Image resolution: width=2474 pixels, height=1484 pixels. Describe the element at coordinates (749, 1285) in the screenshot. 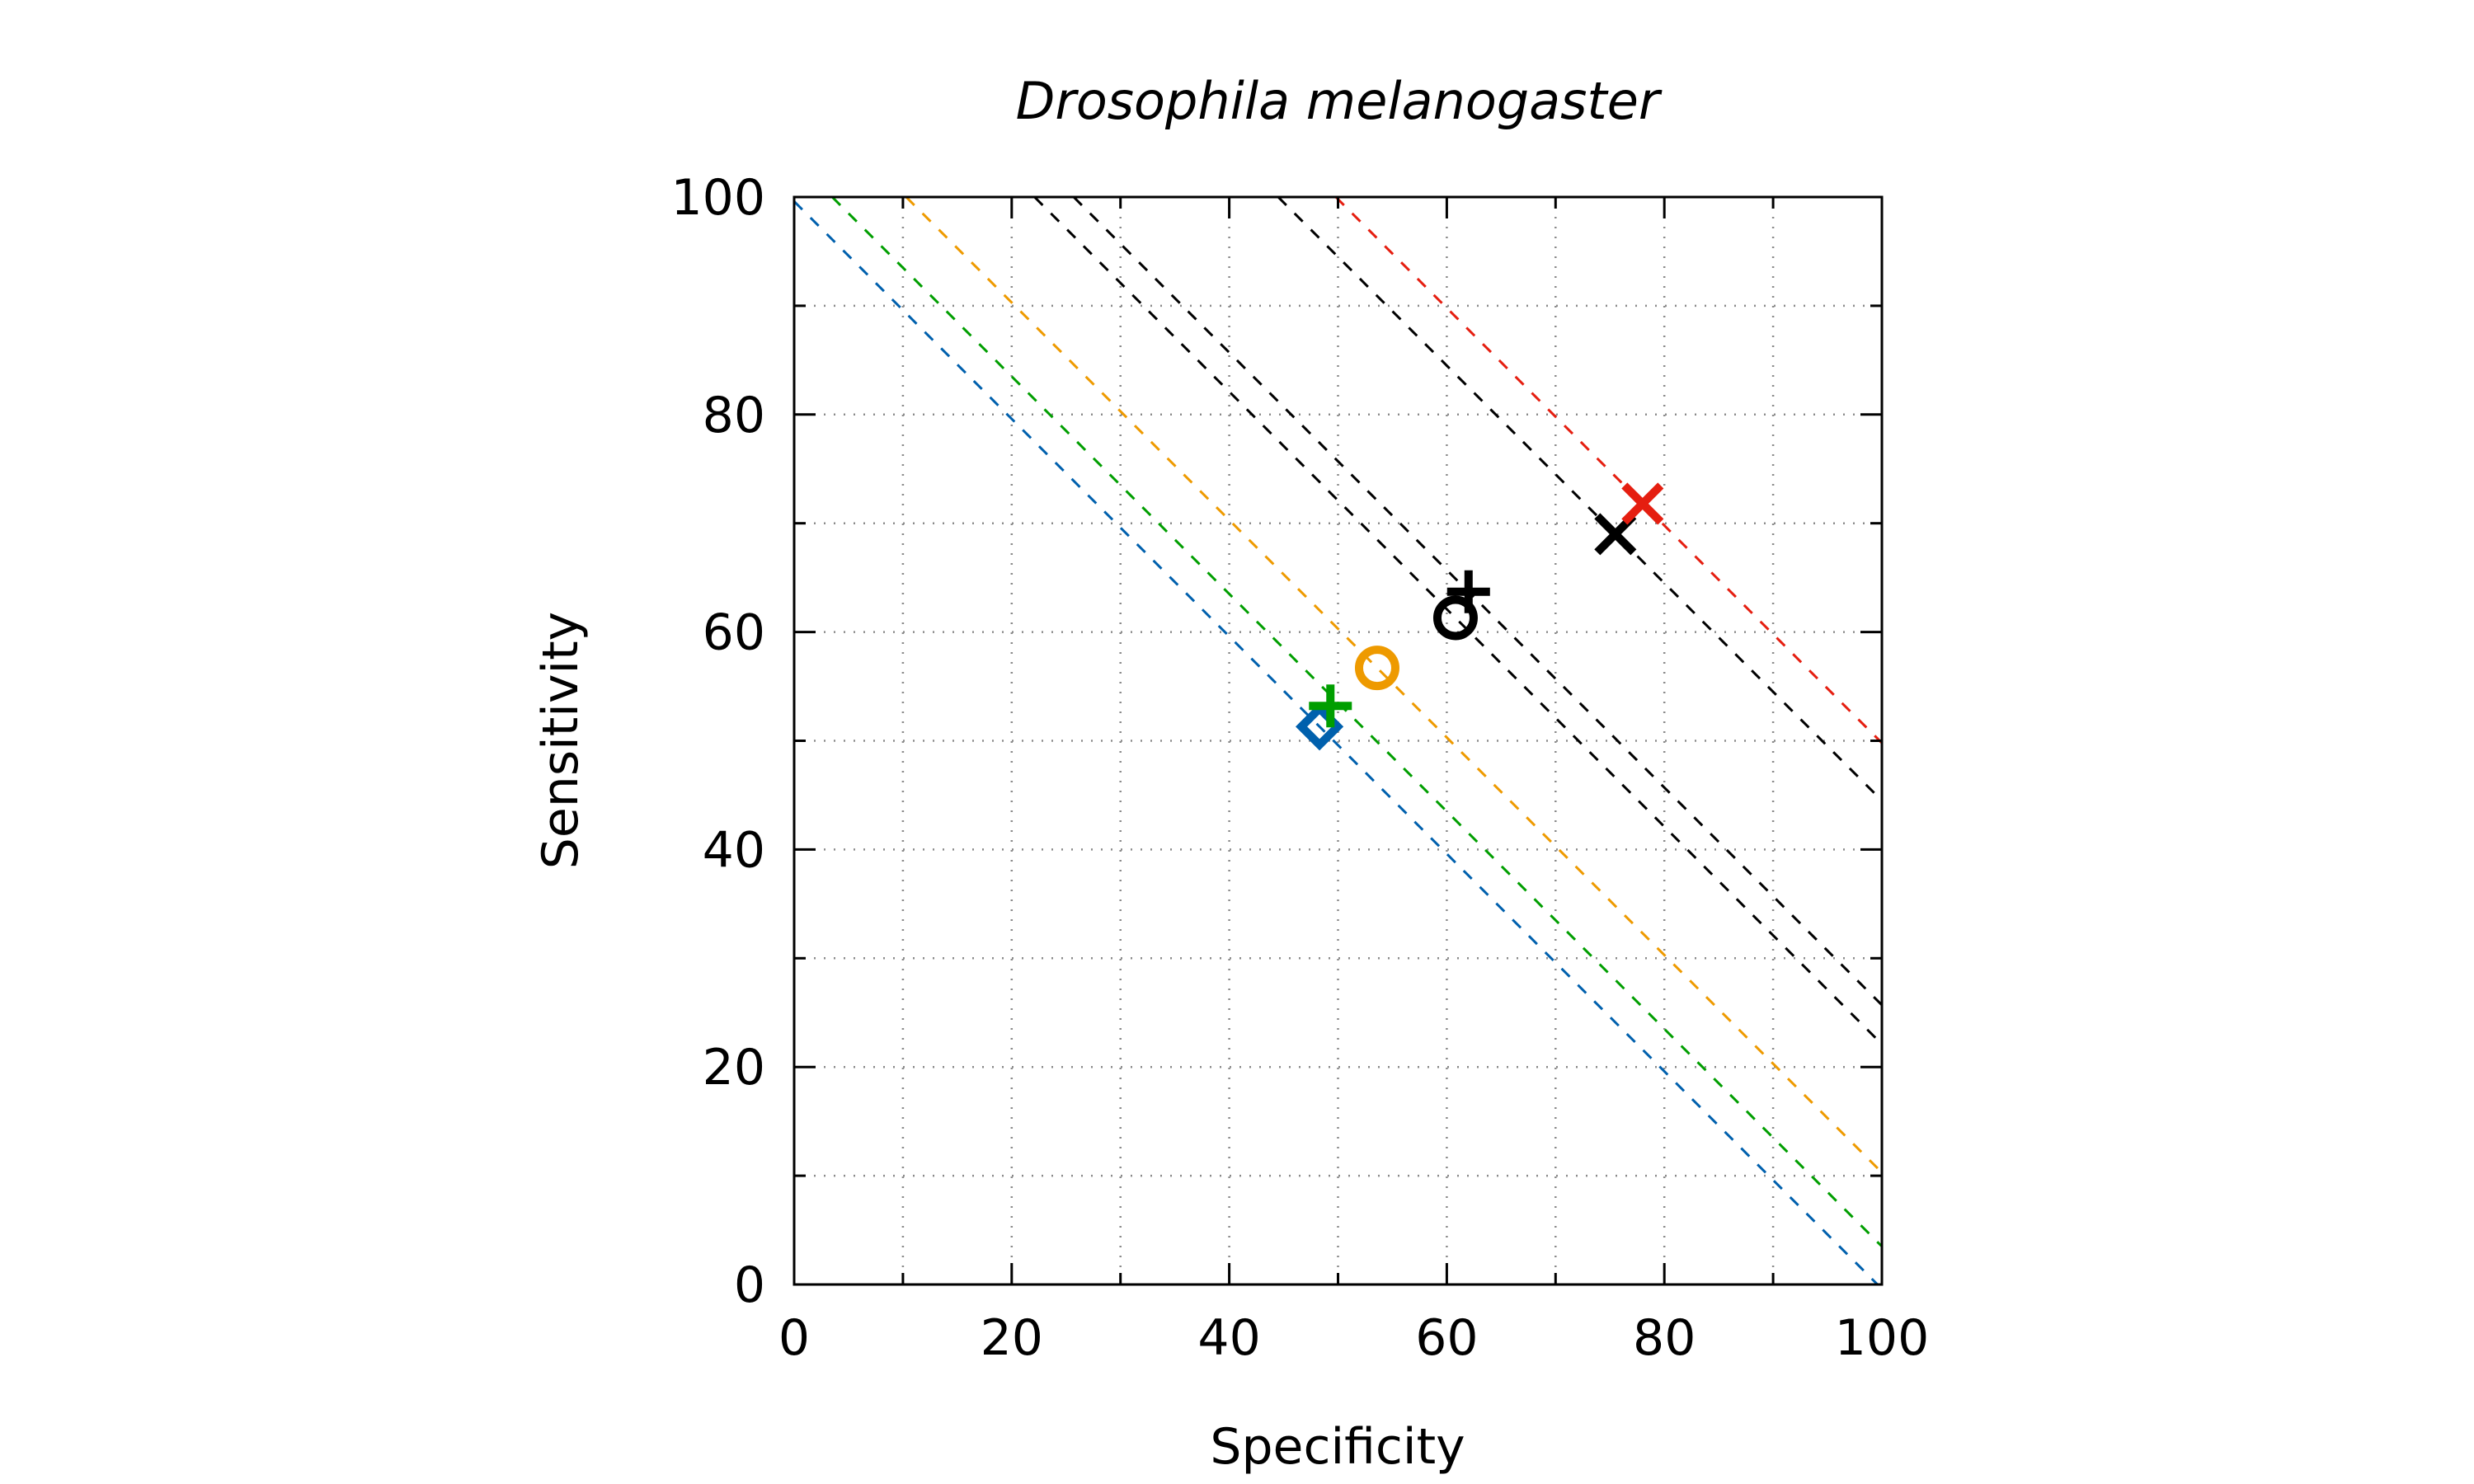

I see `y-tick-label: 0` at that location.